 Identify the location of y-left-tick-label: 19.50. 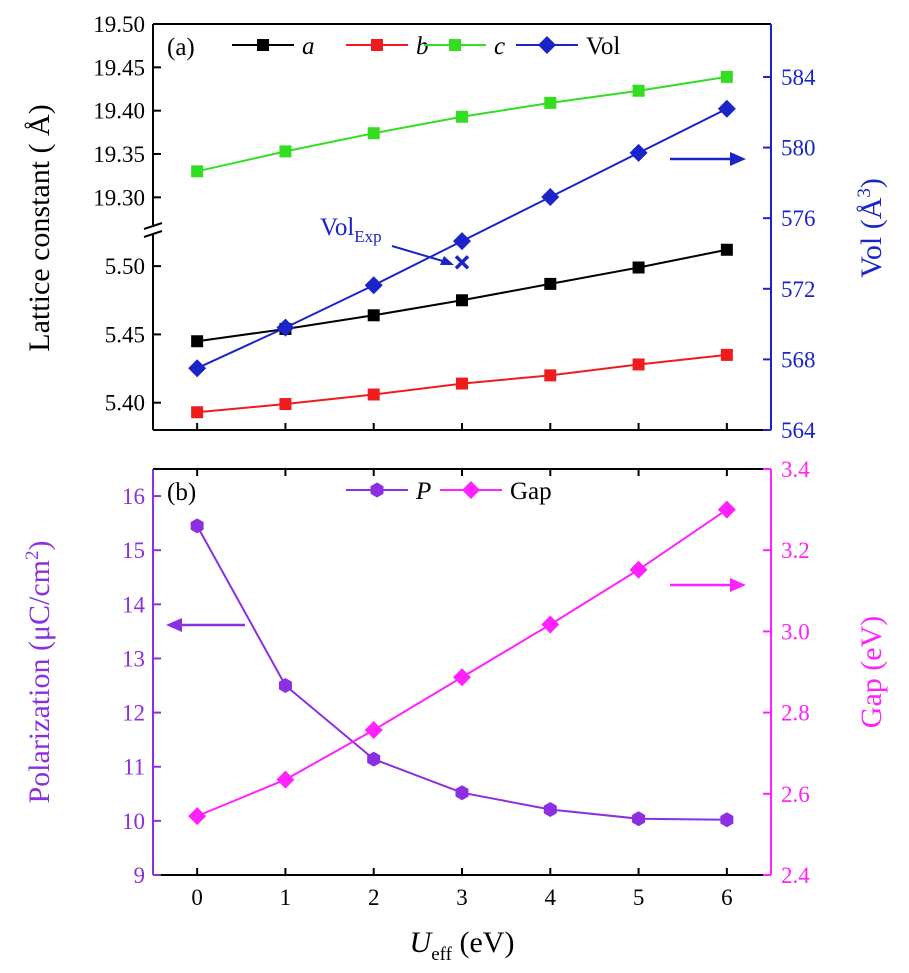
(119, 24).